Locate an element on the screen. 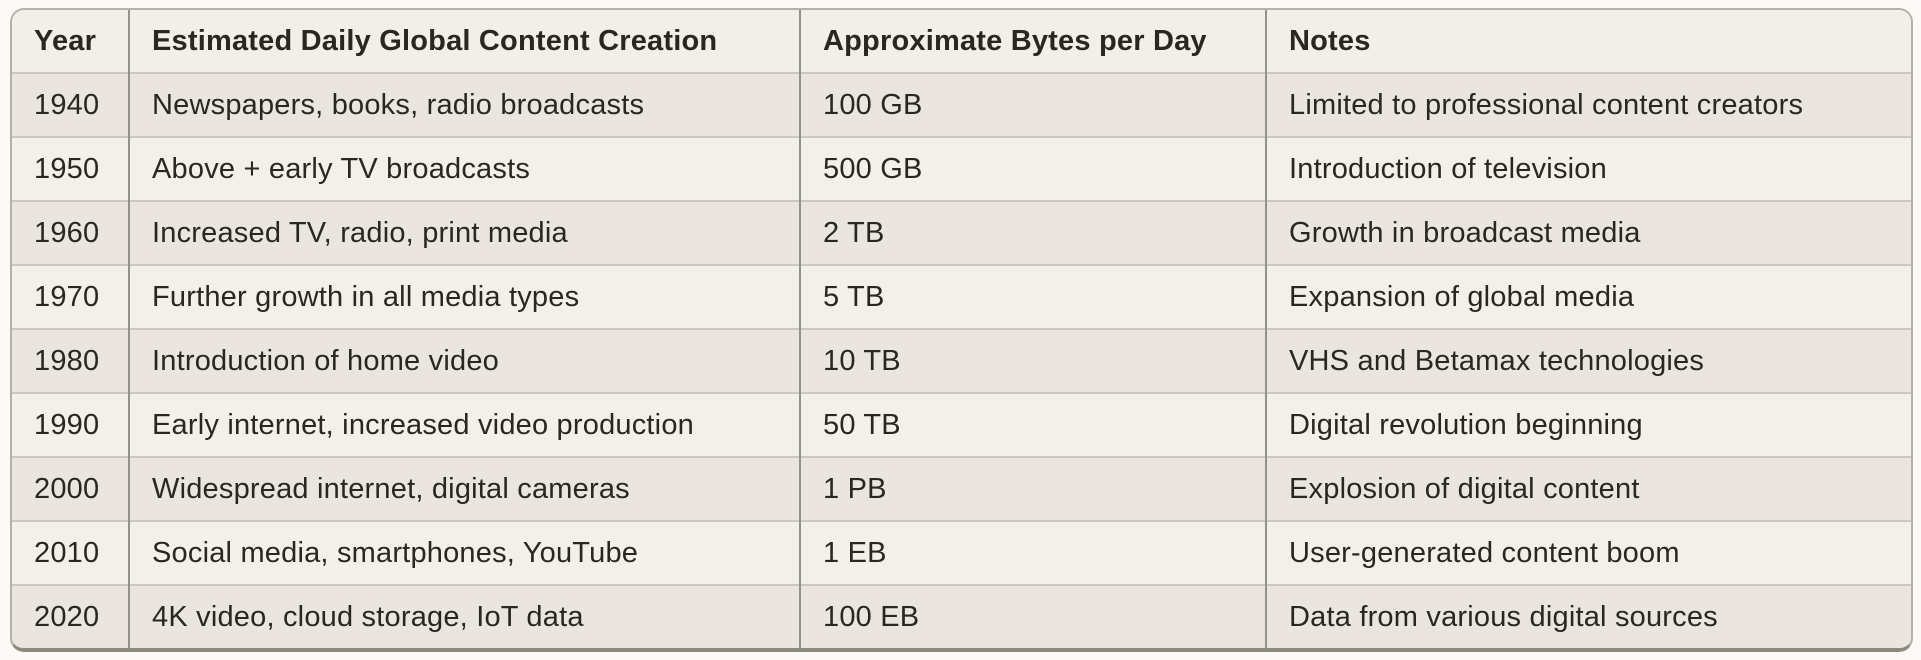  cell-bytes-per-day: 10 TB is located at coordinates (1032, 360).